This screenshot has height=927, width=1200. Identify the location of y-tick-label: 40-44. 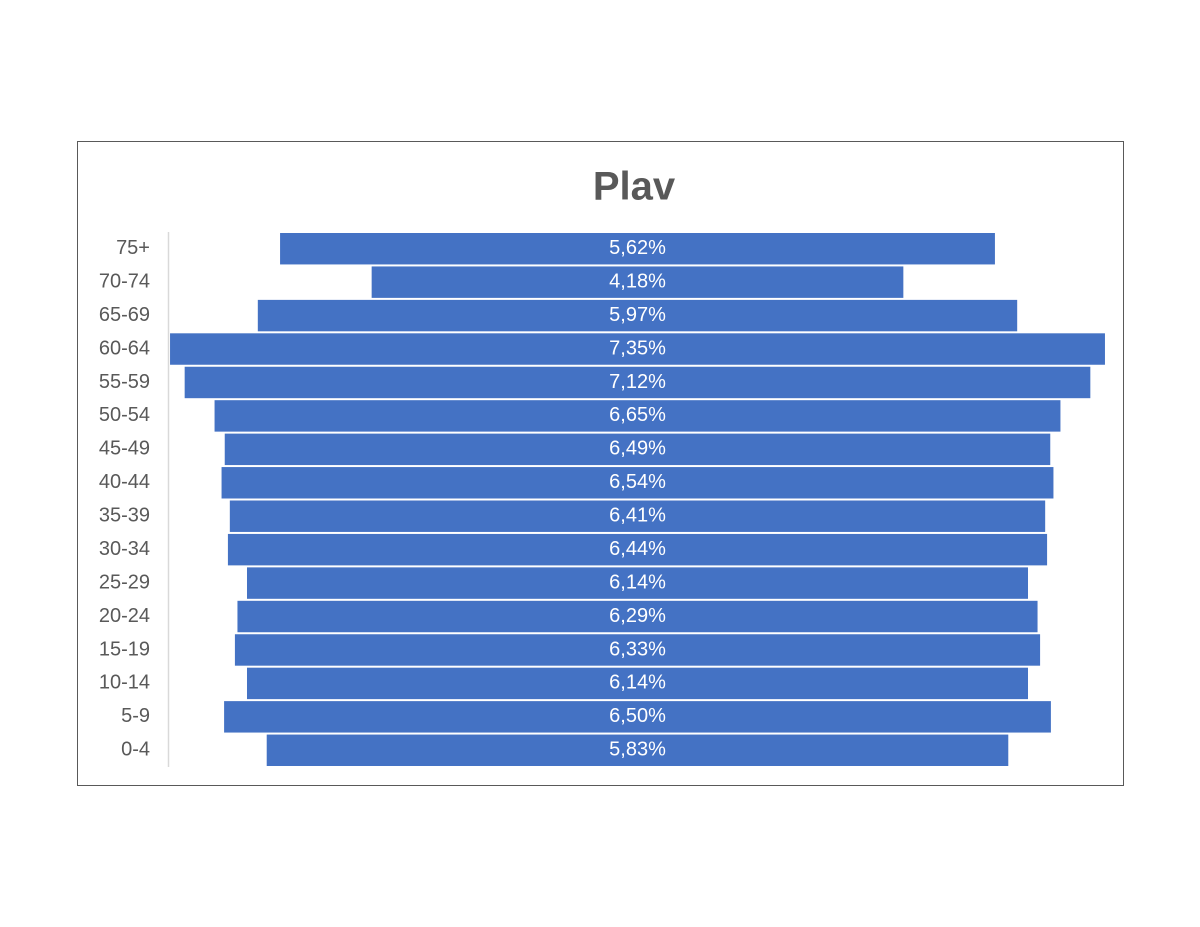
(124, 482).